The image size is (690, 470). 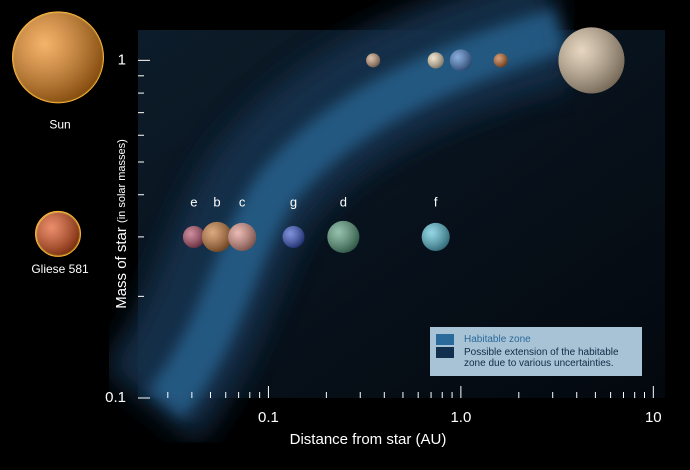 What do you see at coordinates (536, 339) in the screenshot?
I see `legend-entry: Habitable zone` at bounding box center [536, 339].